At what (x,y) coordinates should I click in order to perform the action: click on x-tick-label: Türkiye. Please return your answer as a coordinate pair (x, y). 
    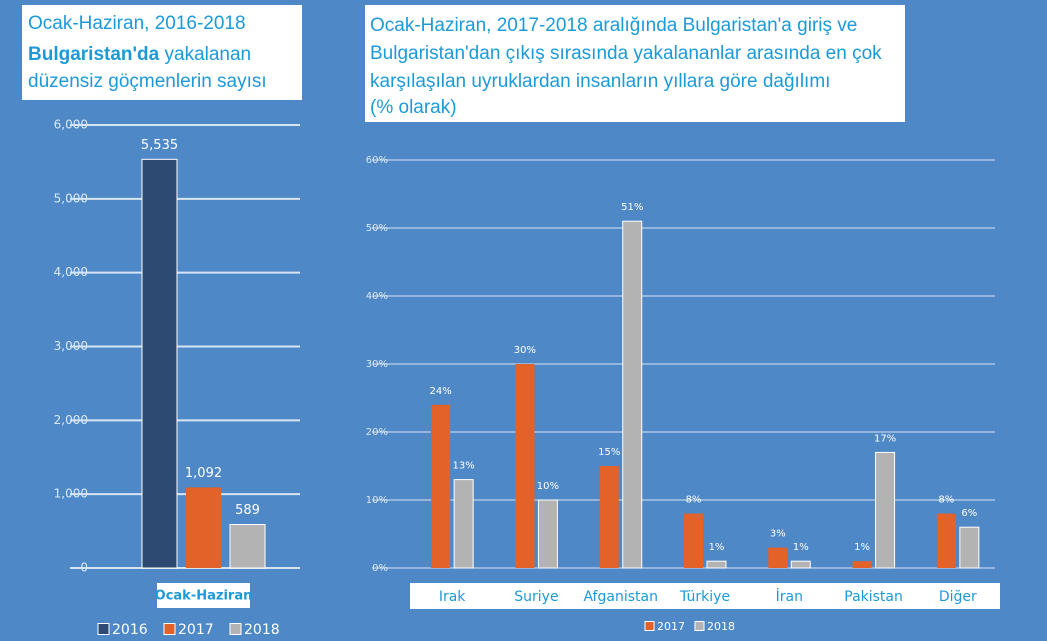
    Looking at the image, I should click on (704, 597).